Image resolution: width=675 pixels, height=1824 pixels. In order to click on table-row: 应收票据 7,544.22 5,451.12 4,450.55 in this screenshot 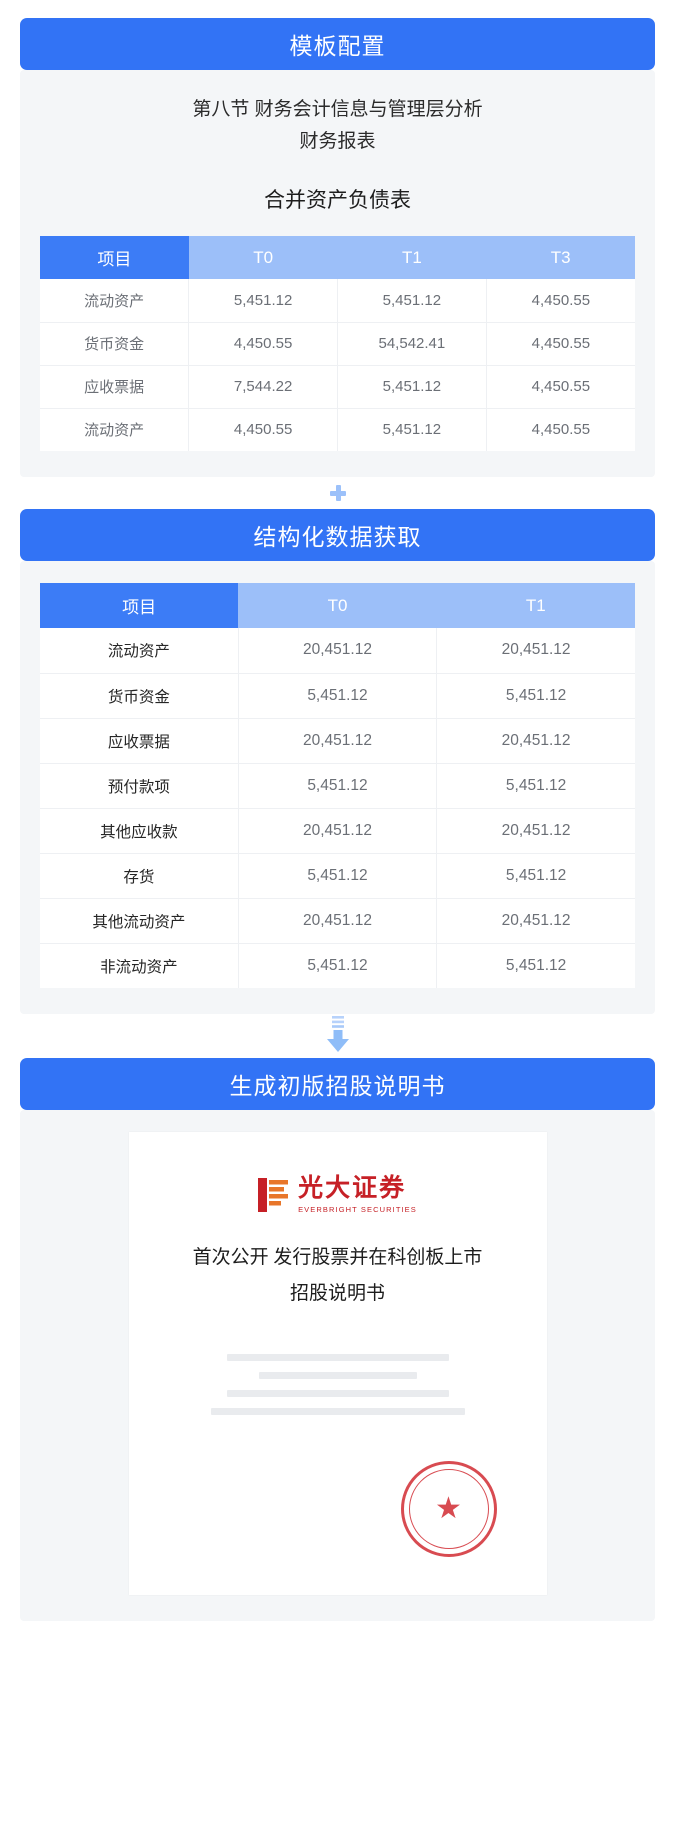, I will do `click(337, 387)`.